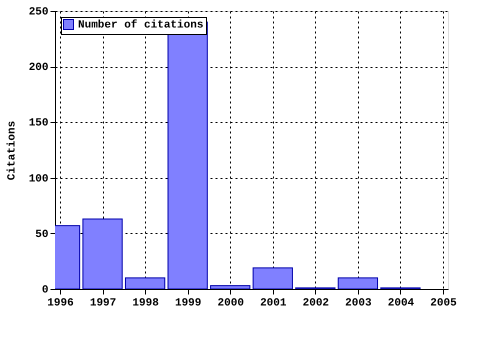 The width and height of the screenshot is (480, 350). I want to click on x-tick-label: 2004, so click(401, 304).